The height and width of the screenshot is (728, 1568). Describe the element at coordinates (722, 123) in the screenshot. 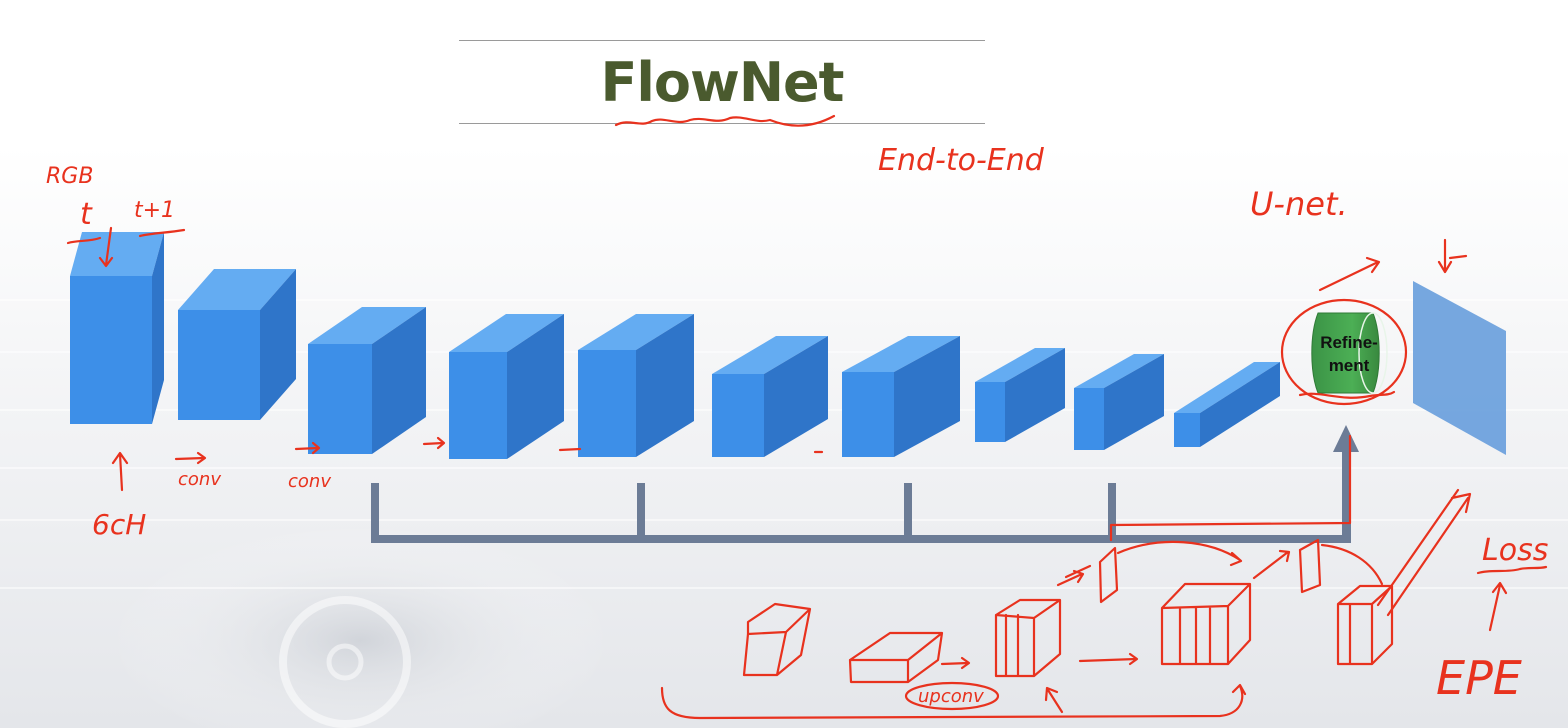

I see `title-rule-bottom` at that location.